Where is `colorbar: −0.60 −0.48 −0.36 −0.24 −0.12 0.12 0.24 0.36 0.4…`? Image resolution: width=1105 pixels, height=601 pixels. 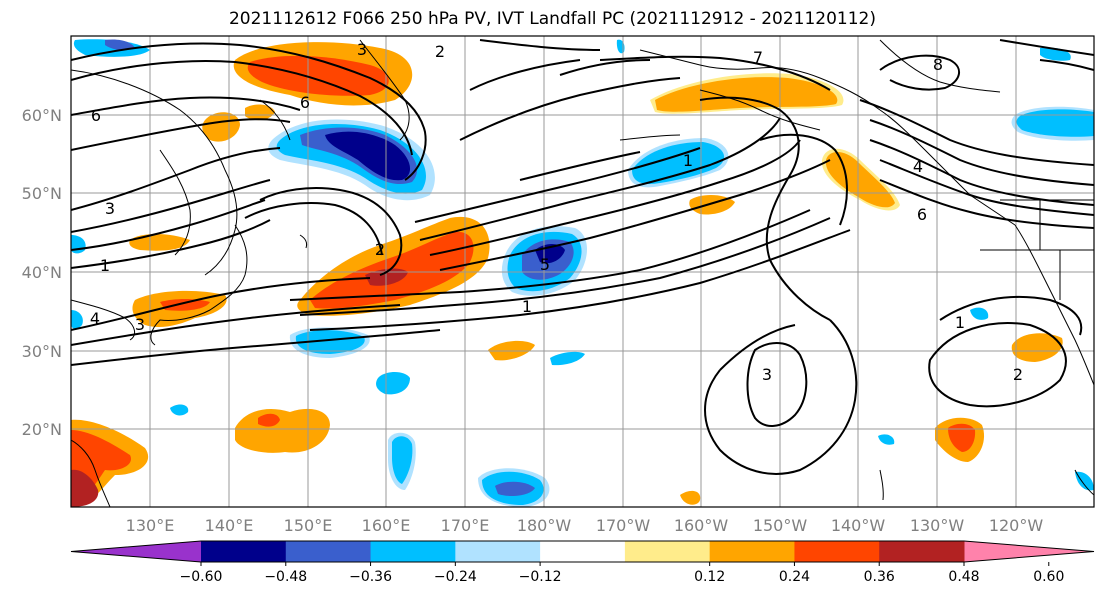
colorbar: −0.60 −0.48 −0.36 −0.24 −0.12 0.12 0.24 0.36 0.4… is located at coordinates (582, 562).